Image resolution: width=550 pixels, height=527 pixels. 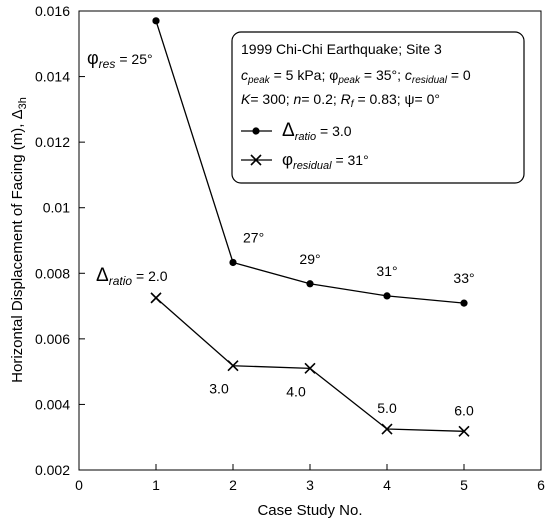 I want to click on legend-series1-marker, so click(x=256, y=131).